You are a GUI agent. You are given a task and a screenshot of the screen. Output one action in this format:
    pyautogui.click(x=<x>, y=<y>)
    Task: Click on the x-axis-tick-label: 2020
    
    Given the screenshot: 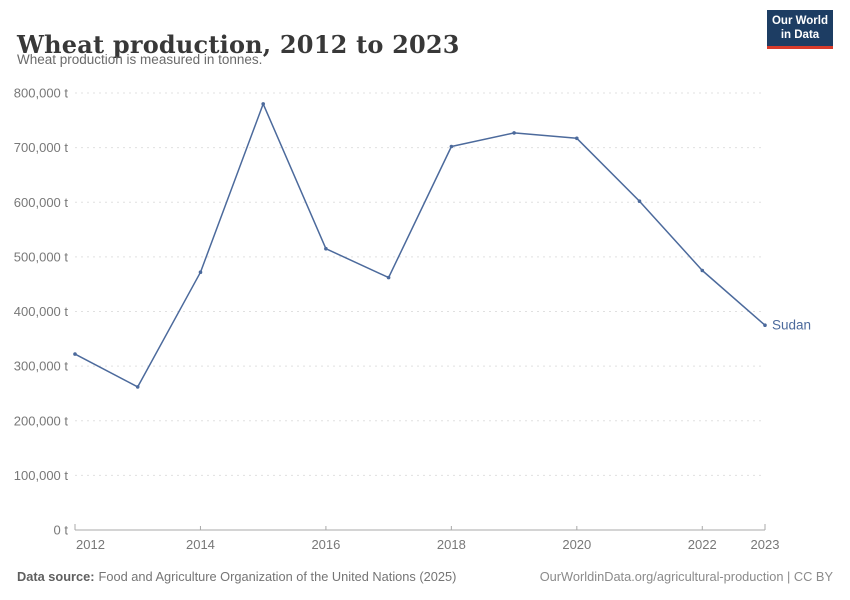 What is the action you would take?
    pyautogui.click(x=576, y=544)
    